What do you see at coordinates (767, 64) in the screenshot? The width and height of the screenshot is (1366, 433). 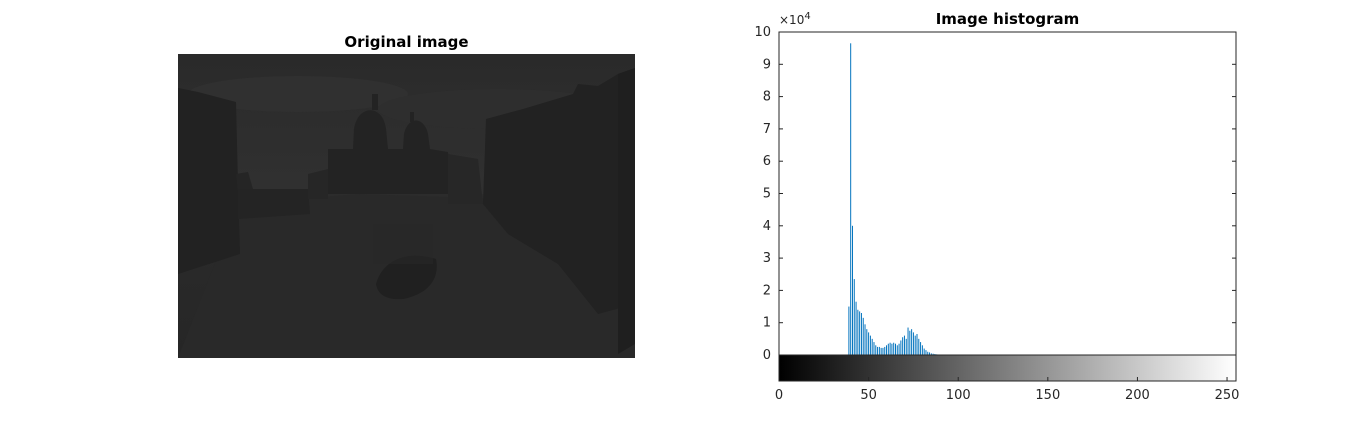 I see `y-tick-label: 9` at bounding box center [767, 64].